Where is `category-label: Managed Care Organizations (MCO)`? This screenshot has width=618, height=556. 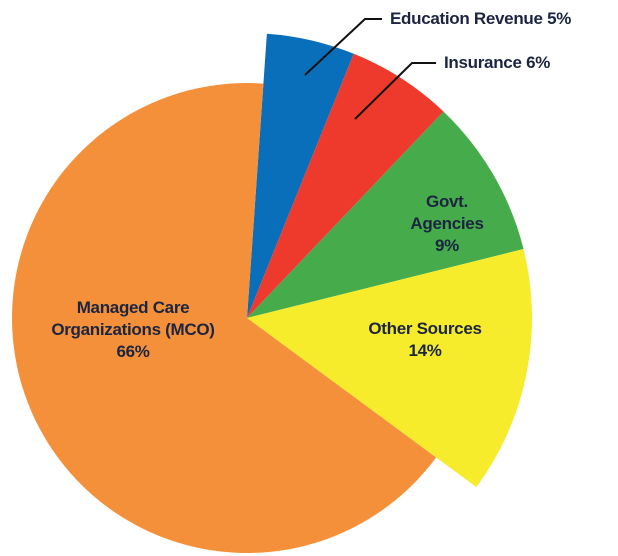
category-label: Managed Care Organizations (MCO) is located at coordinates (133, 318).